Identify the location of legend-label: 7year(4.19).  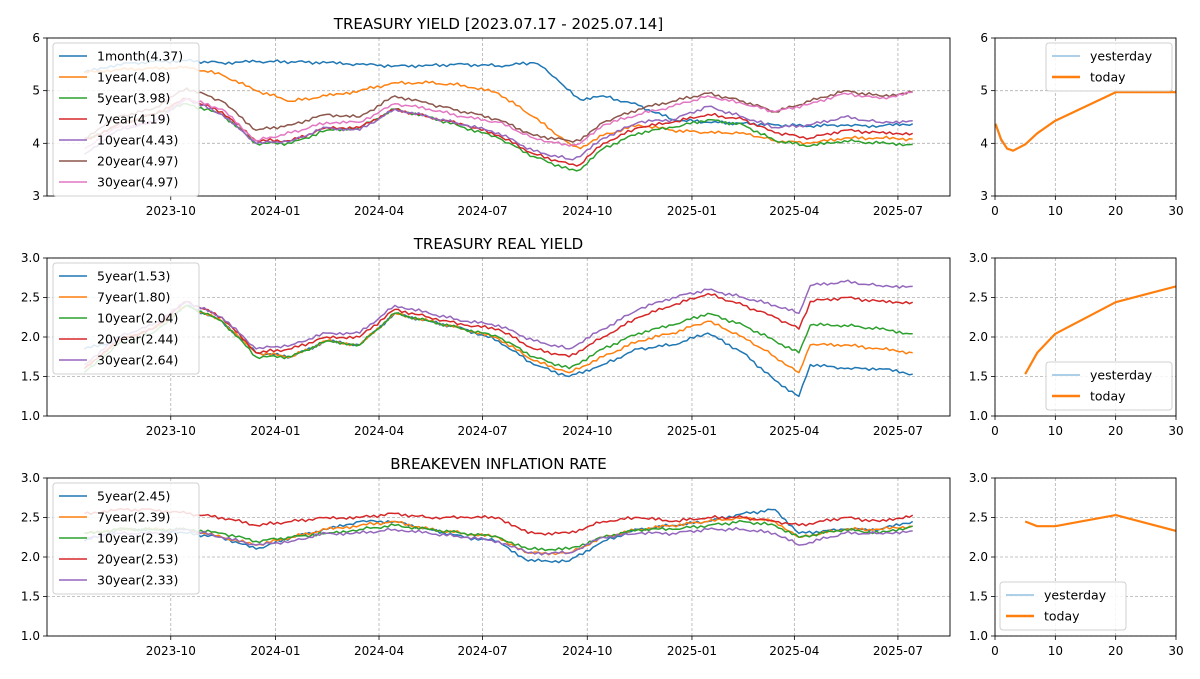
(133, 119).